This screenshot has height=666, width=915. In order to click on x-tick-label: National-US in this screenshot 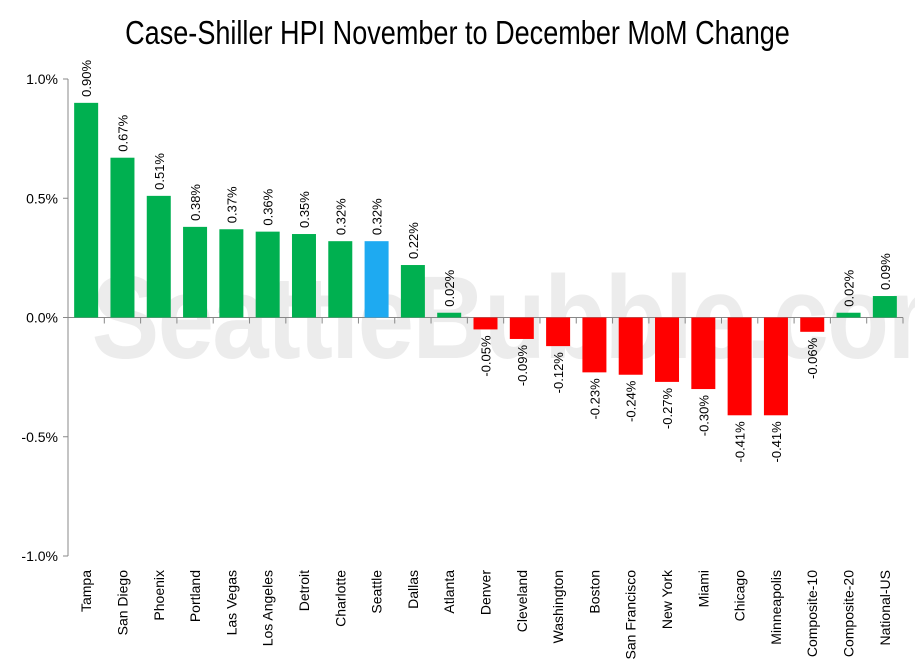, I will do `click(885, 607)`.